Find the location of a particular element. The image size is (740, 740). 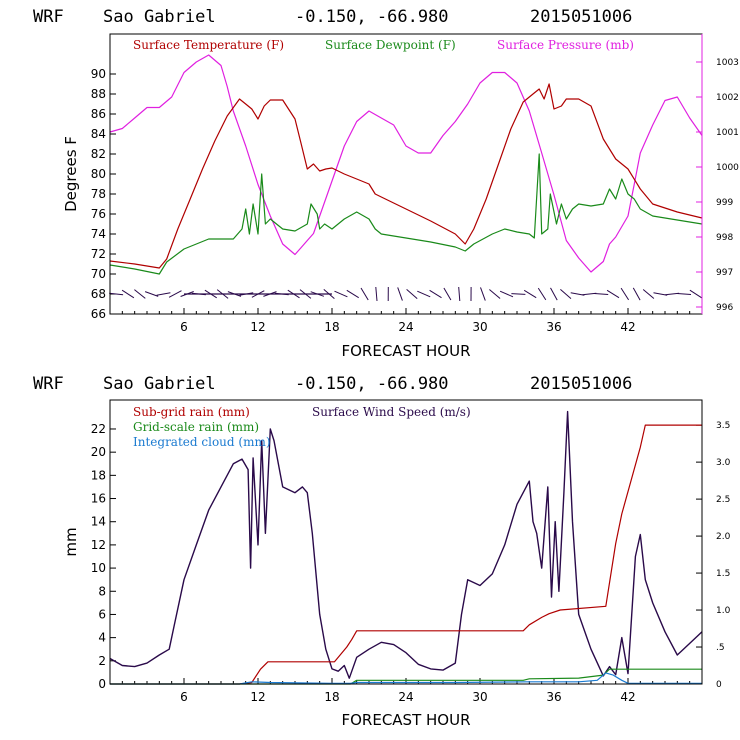

bot-y2tick-label: 1.0 is located at coordinates (723, 611).